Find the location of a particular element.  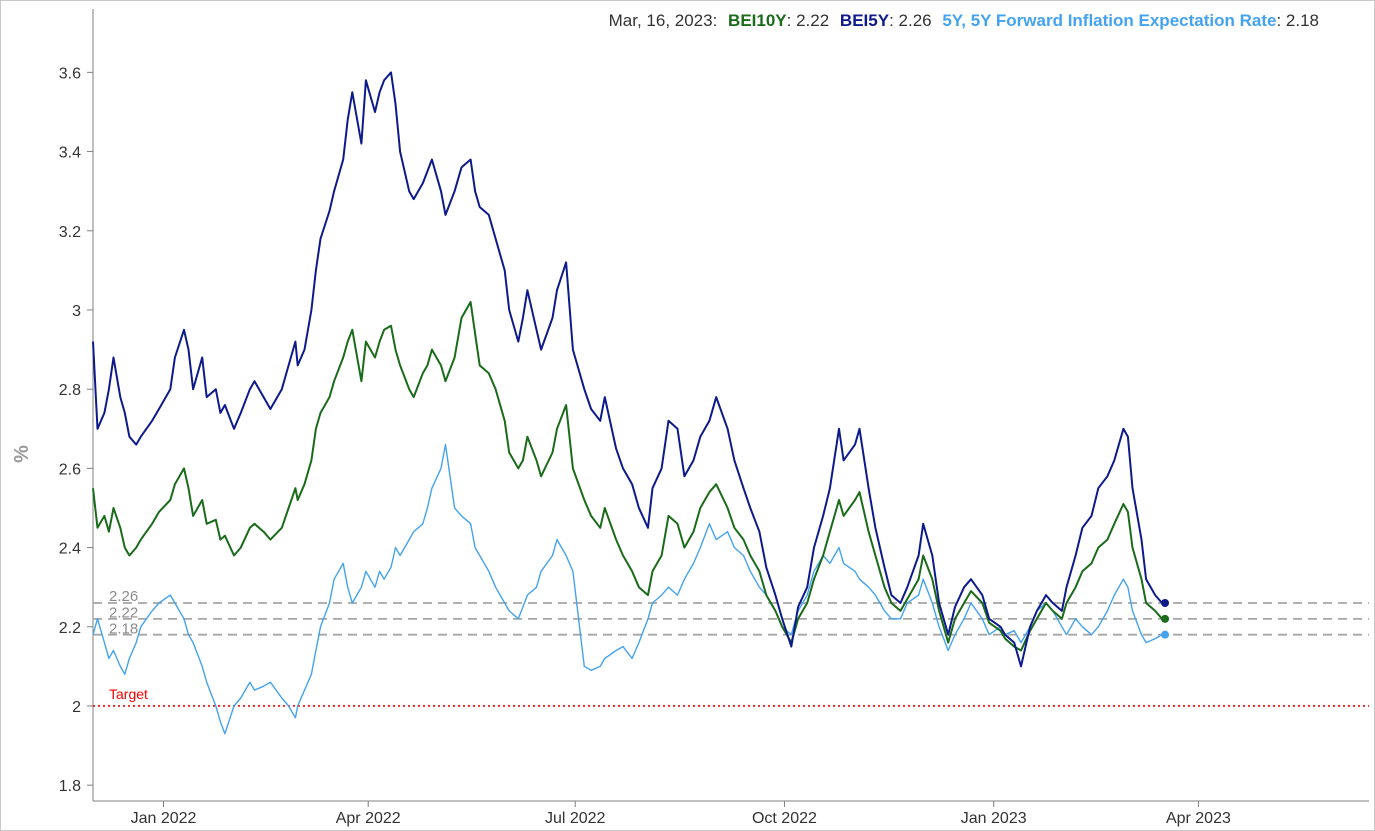

legend-date: Mar, 16, 2023: is located at coordinates (663, 20).